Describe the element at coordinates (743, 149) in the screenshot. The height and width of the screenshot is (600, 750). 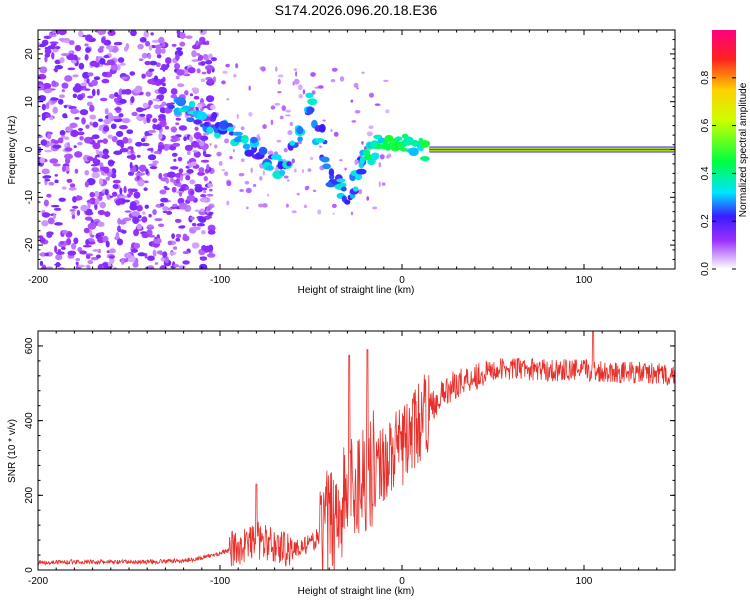
I see `colorbar-label: Normalized spectral amplitude` at that location.